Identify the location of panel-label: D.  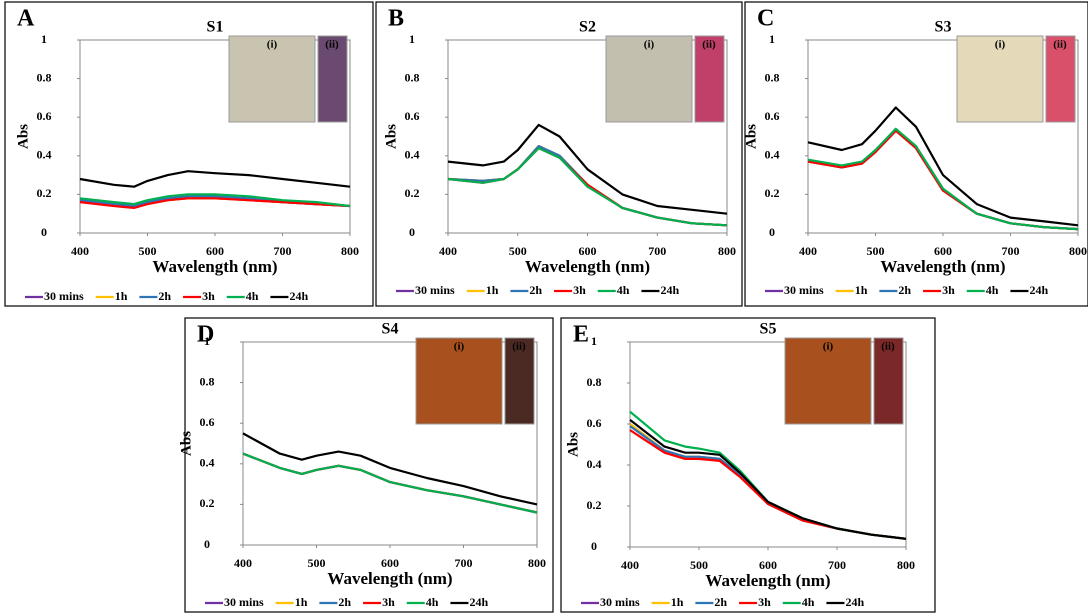
(205, 335).